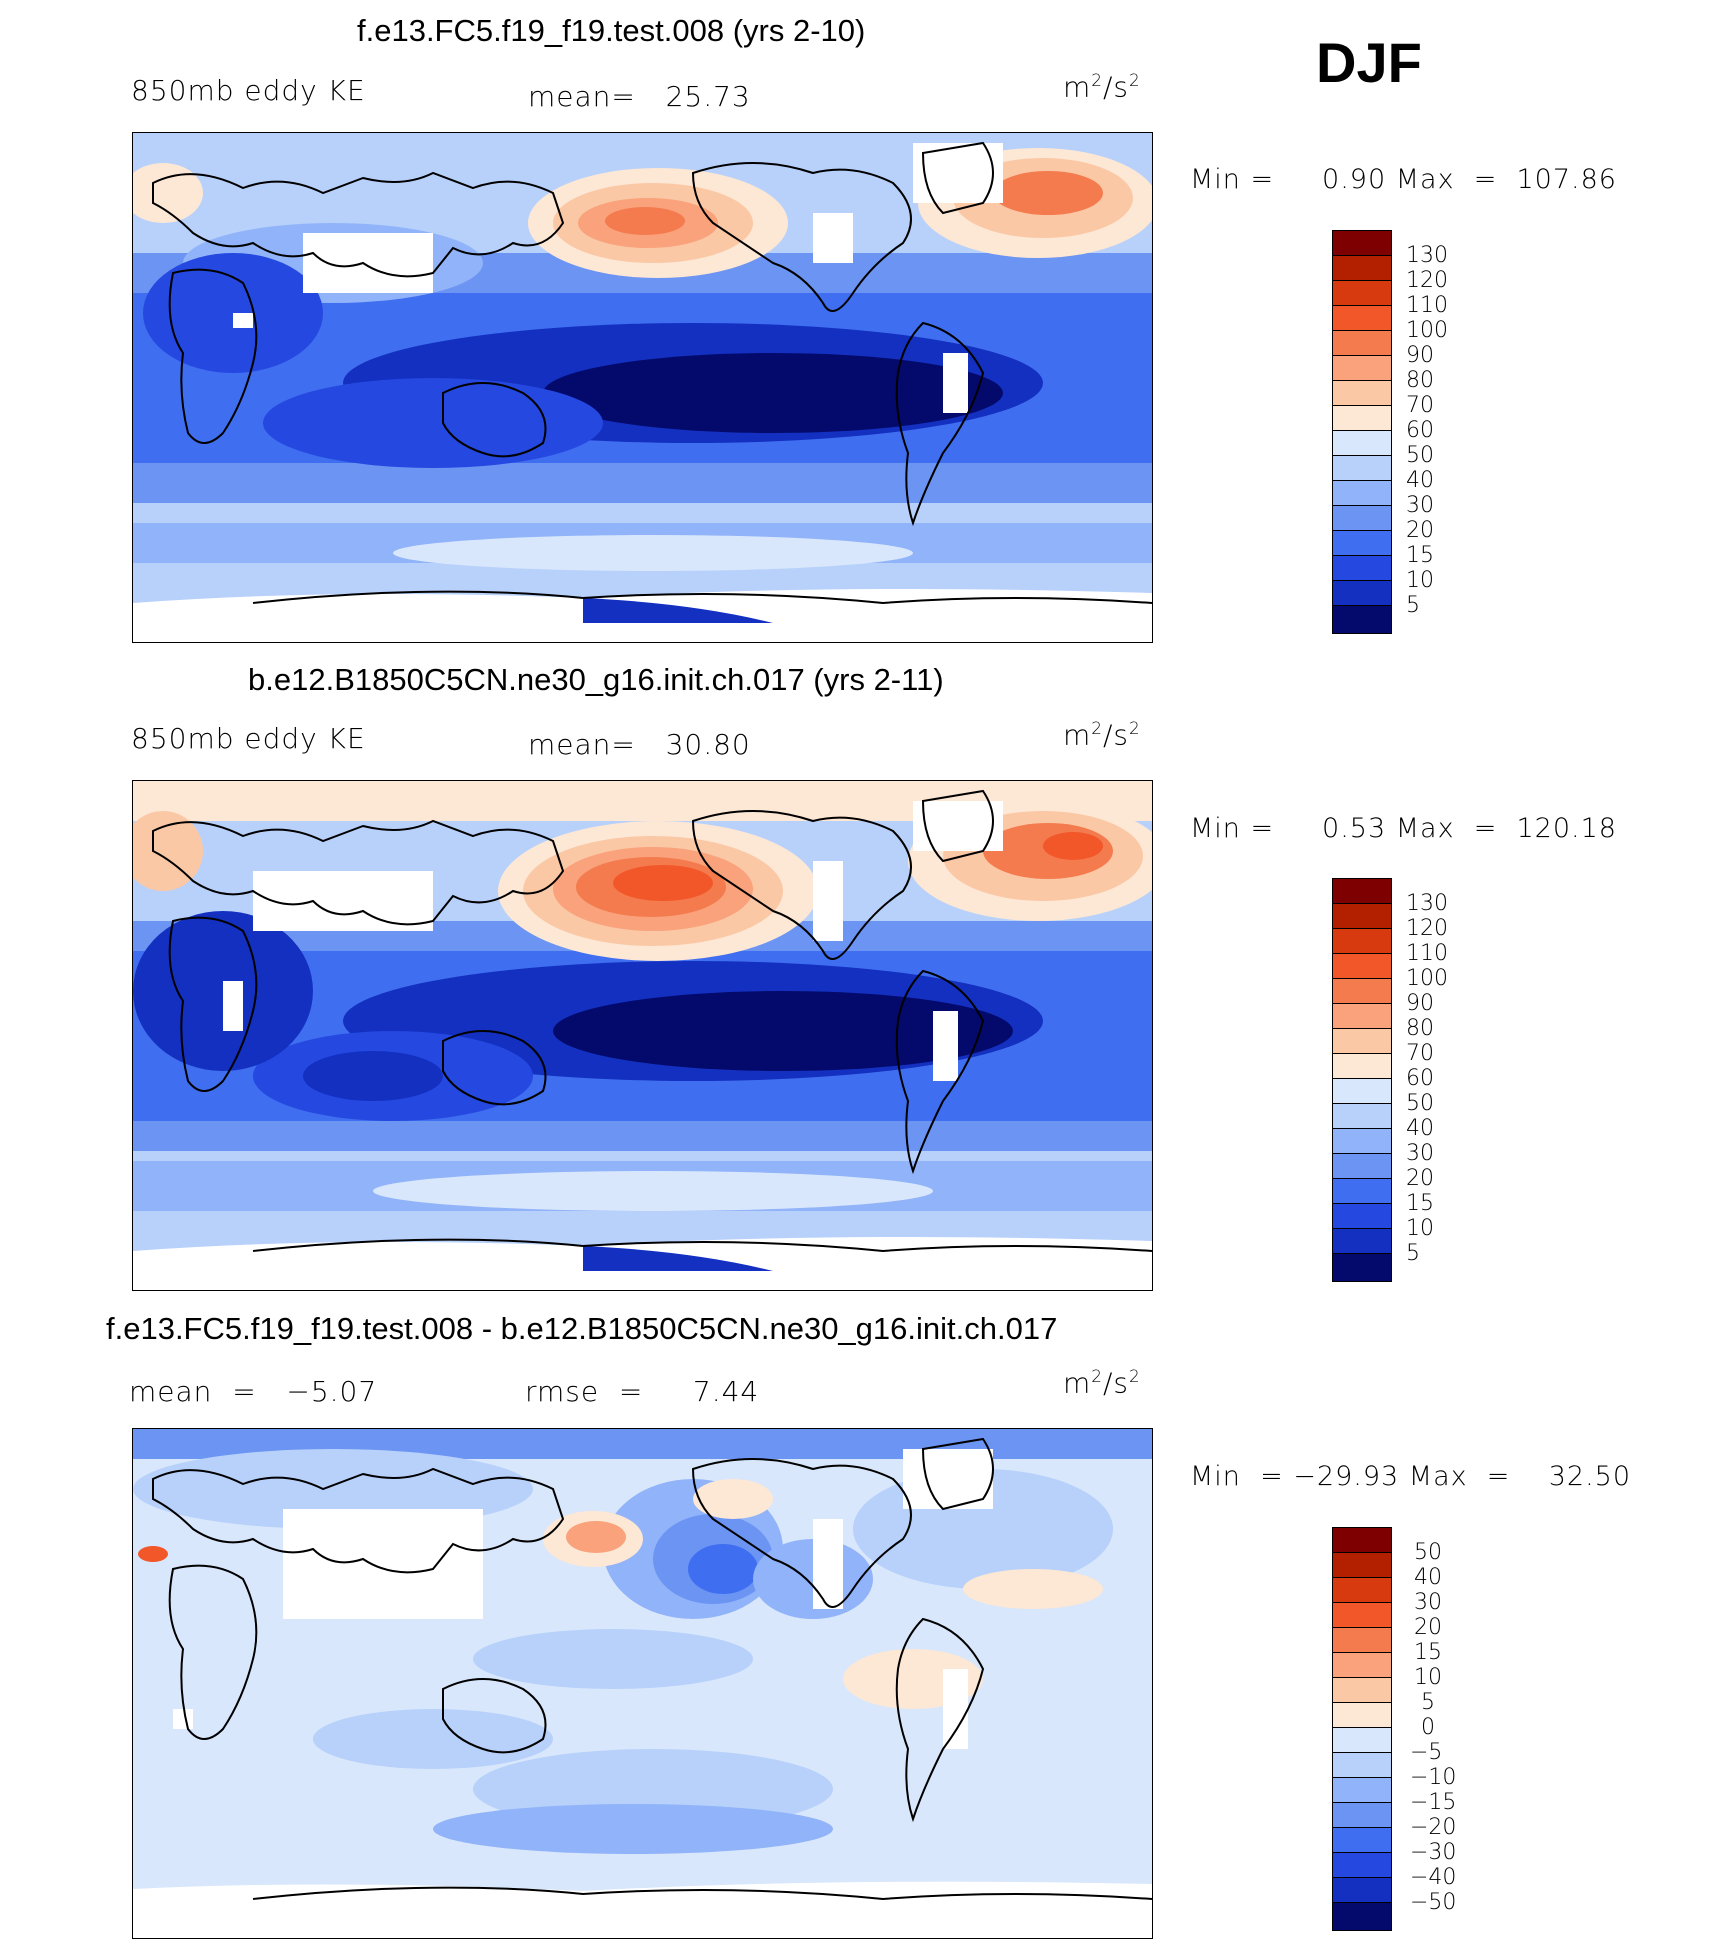 The height and width of the screenshot is (1947, 1710). I want to click on cb1-label: 70, so click(1420, 405).